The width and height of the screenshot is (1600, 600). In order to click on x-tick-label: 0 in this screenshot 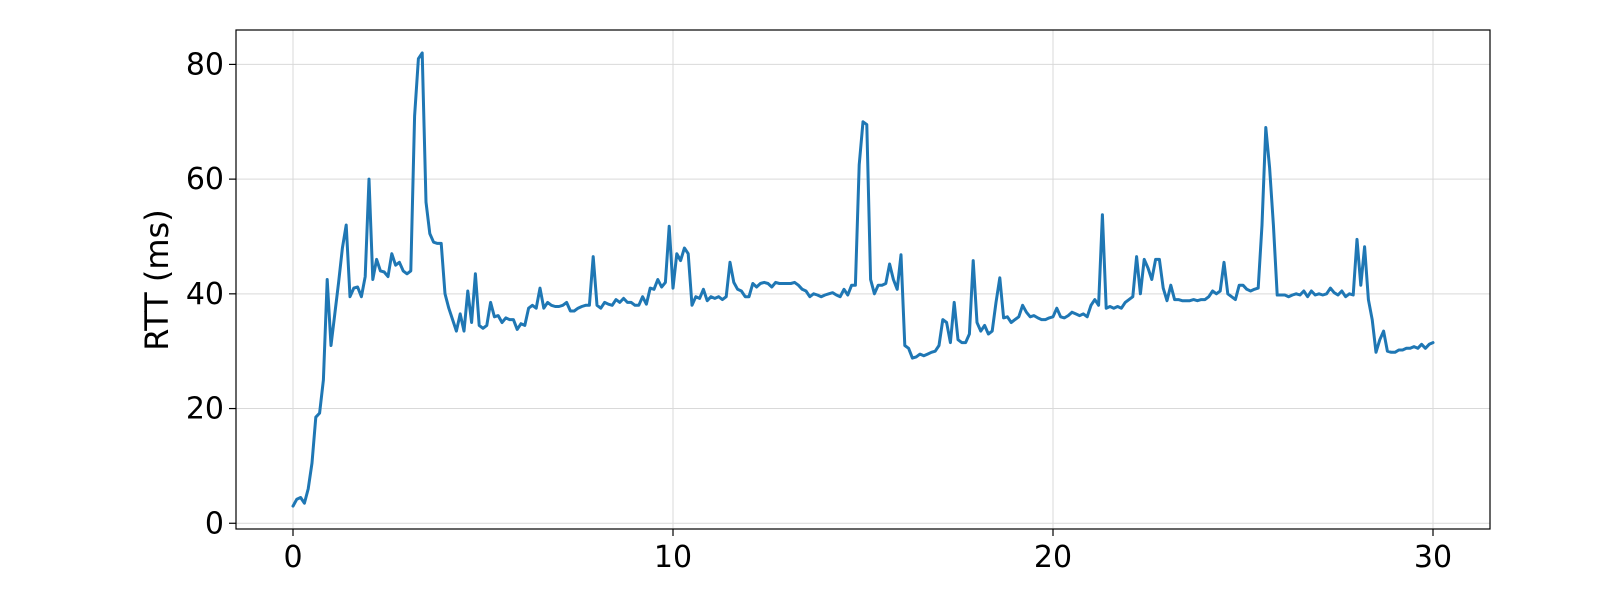, I will do `click(292, 557)`.